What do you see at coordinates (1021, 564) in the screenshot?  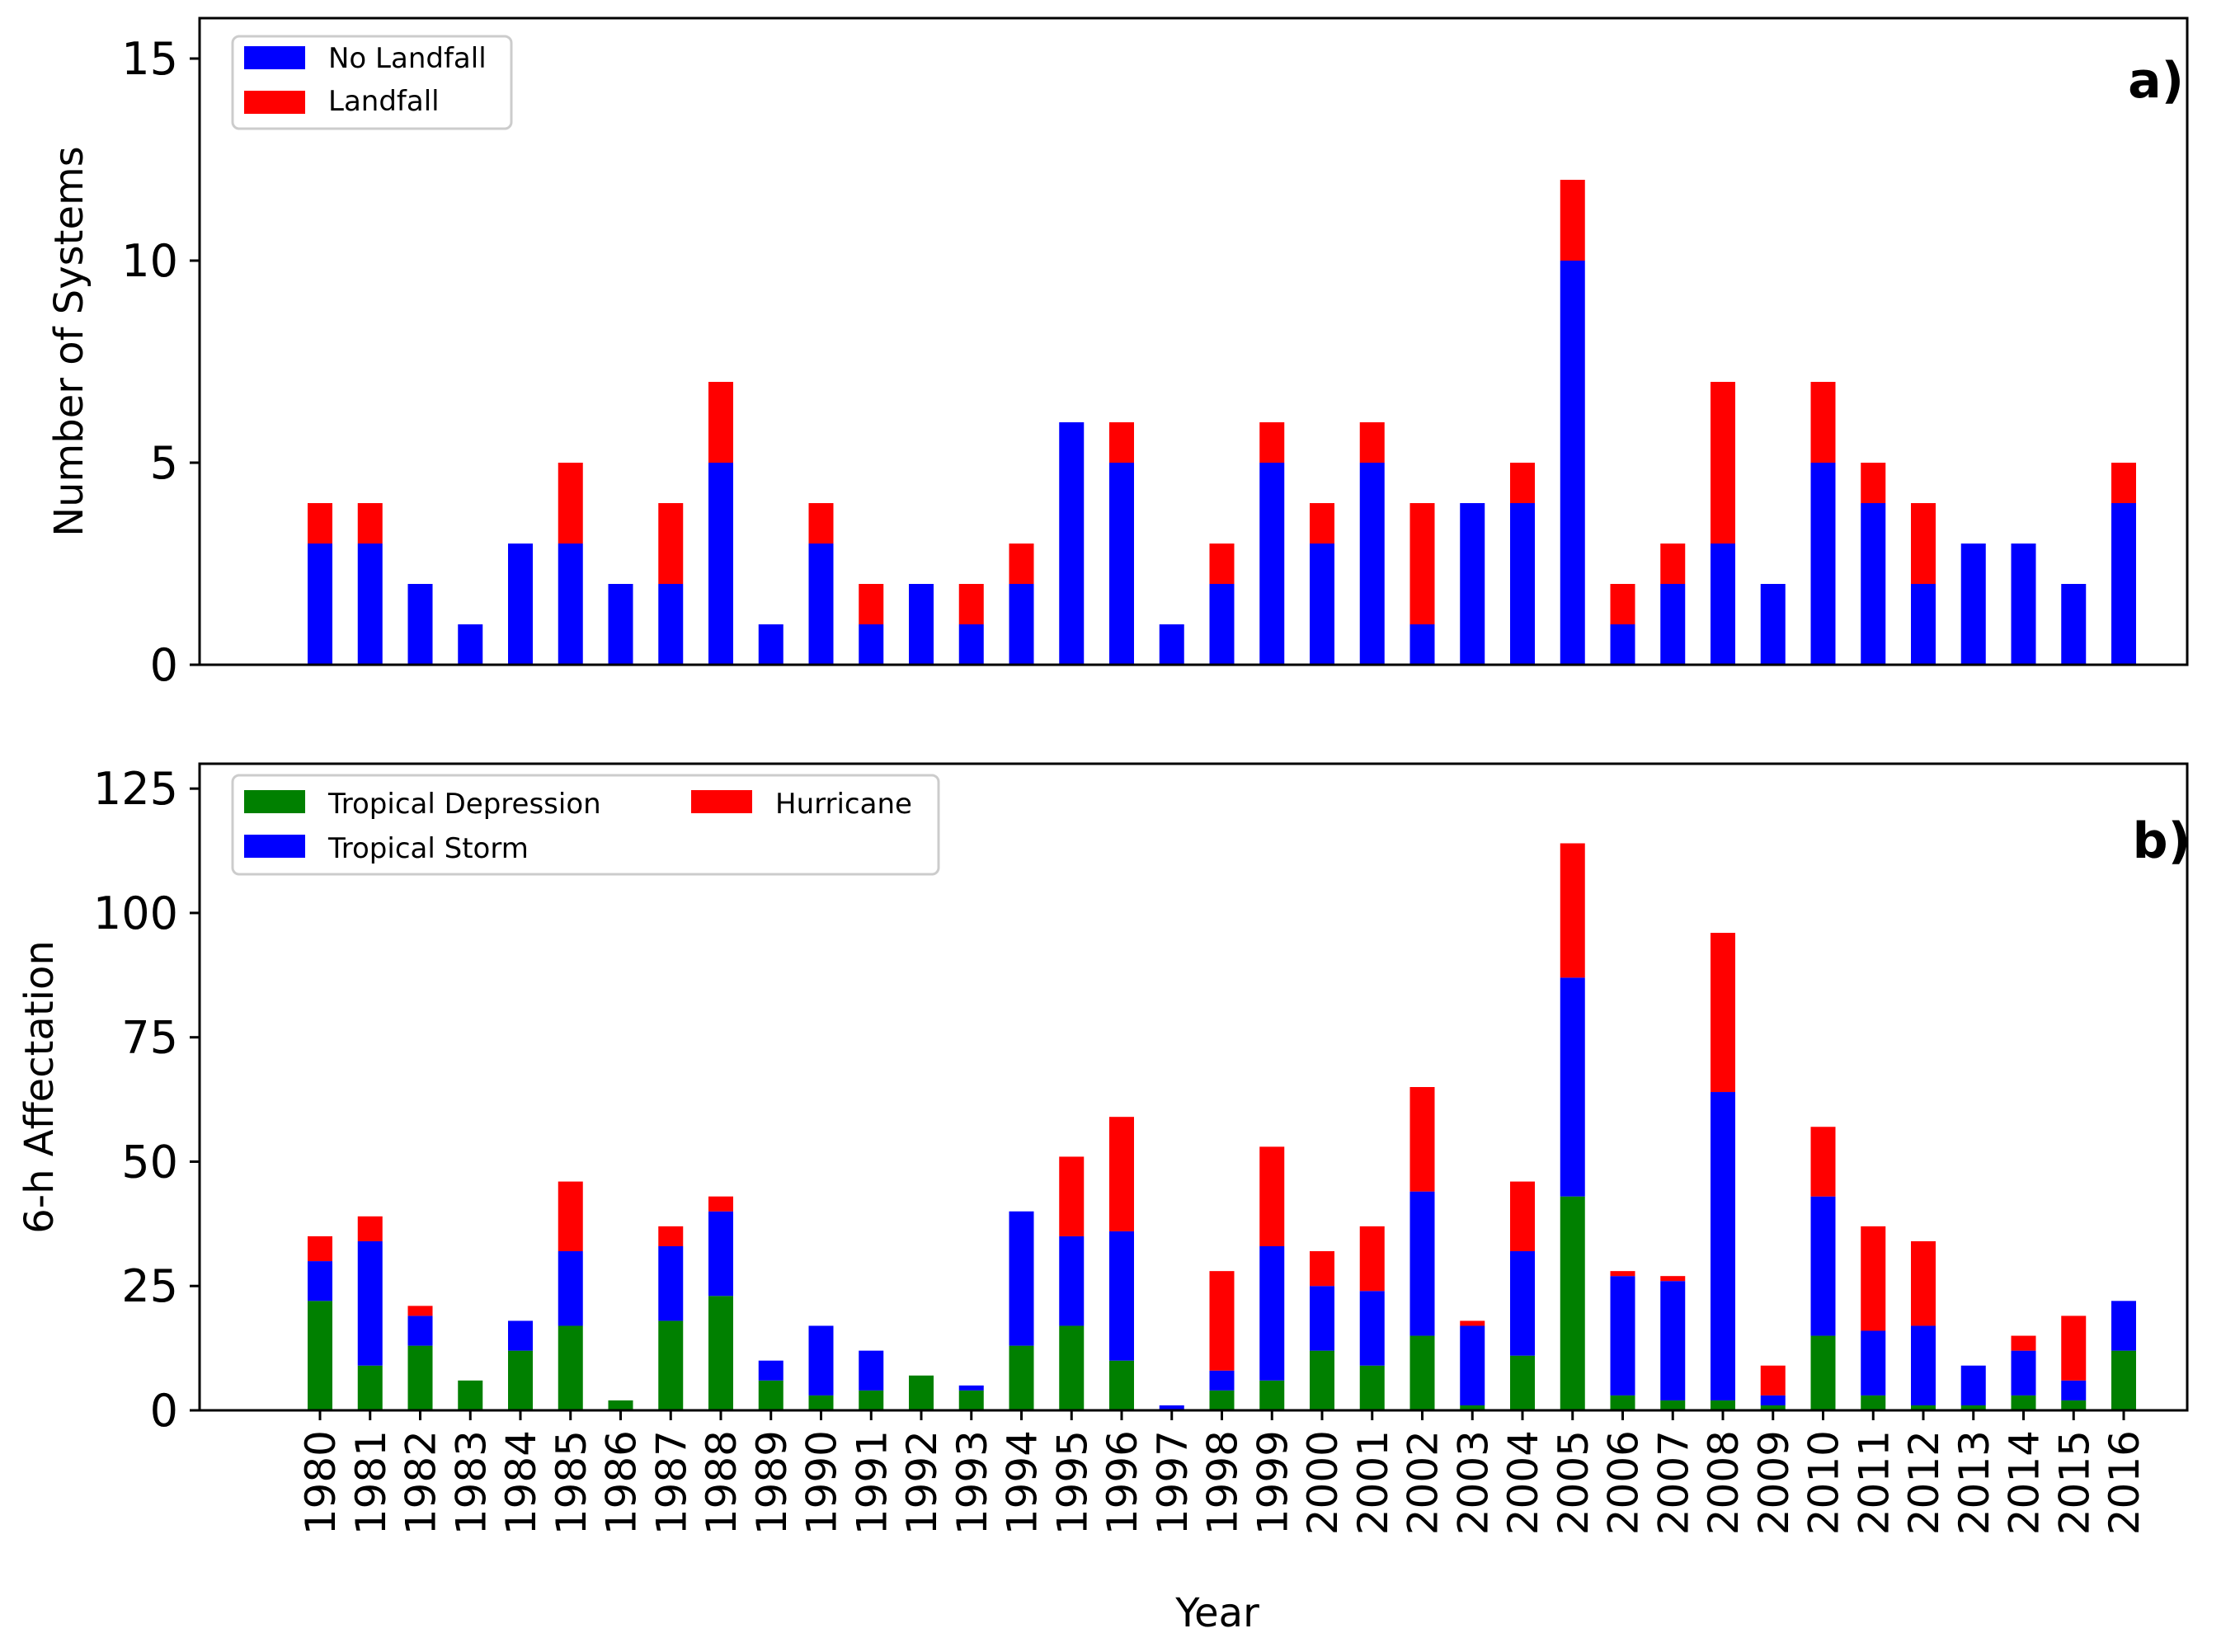 I see `bar-landfall-1994` at bounding box center [1021, 564].